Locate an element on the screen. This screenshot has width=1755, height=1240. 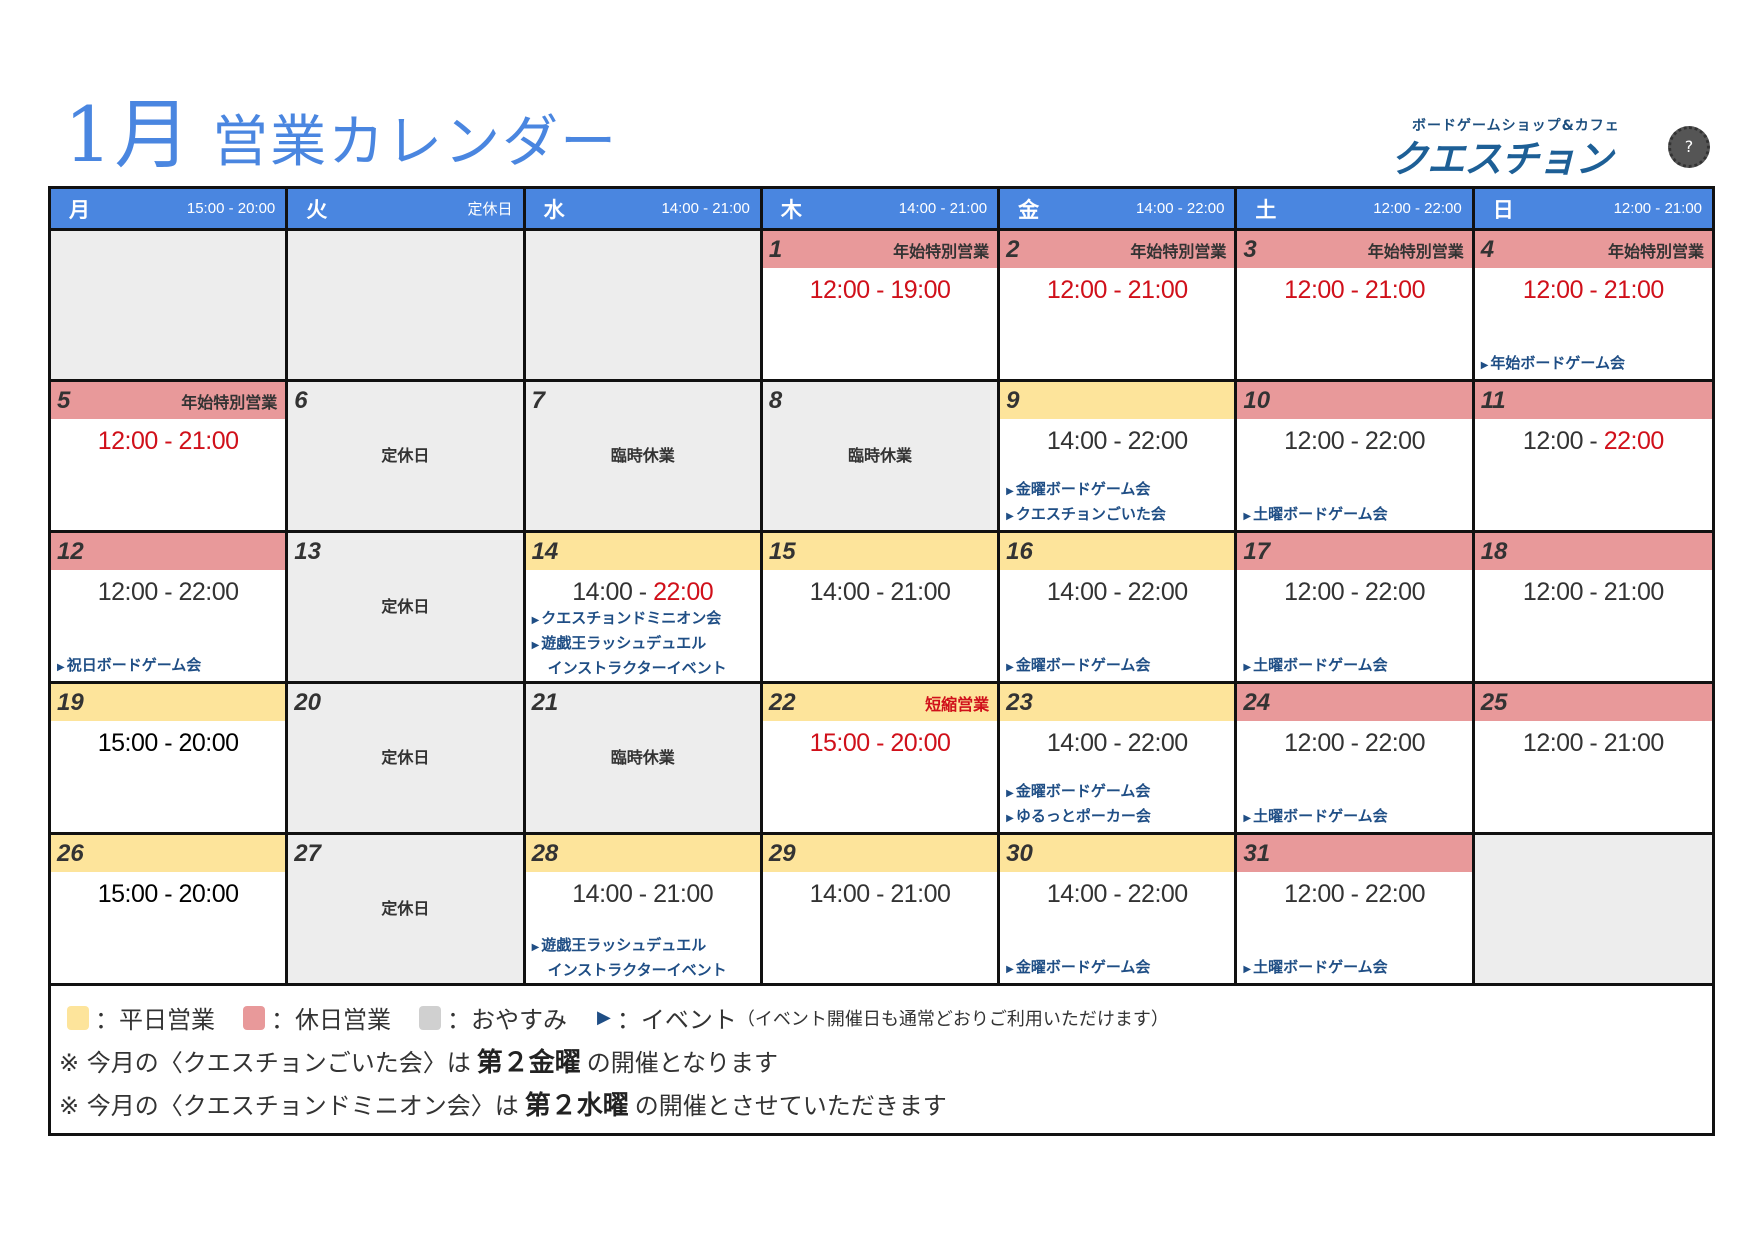
event-list: ▶ 年始ボードゲーム会 is located at coordinates (1594, 342).